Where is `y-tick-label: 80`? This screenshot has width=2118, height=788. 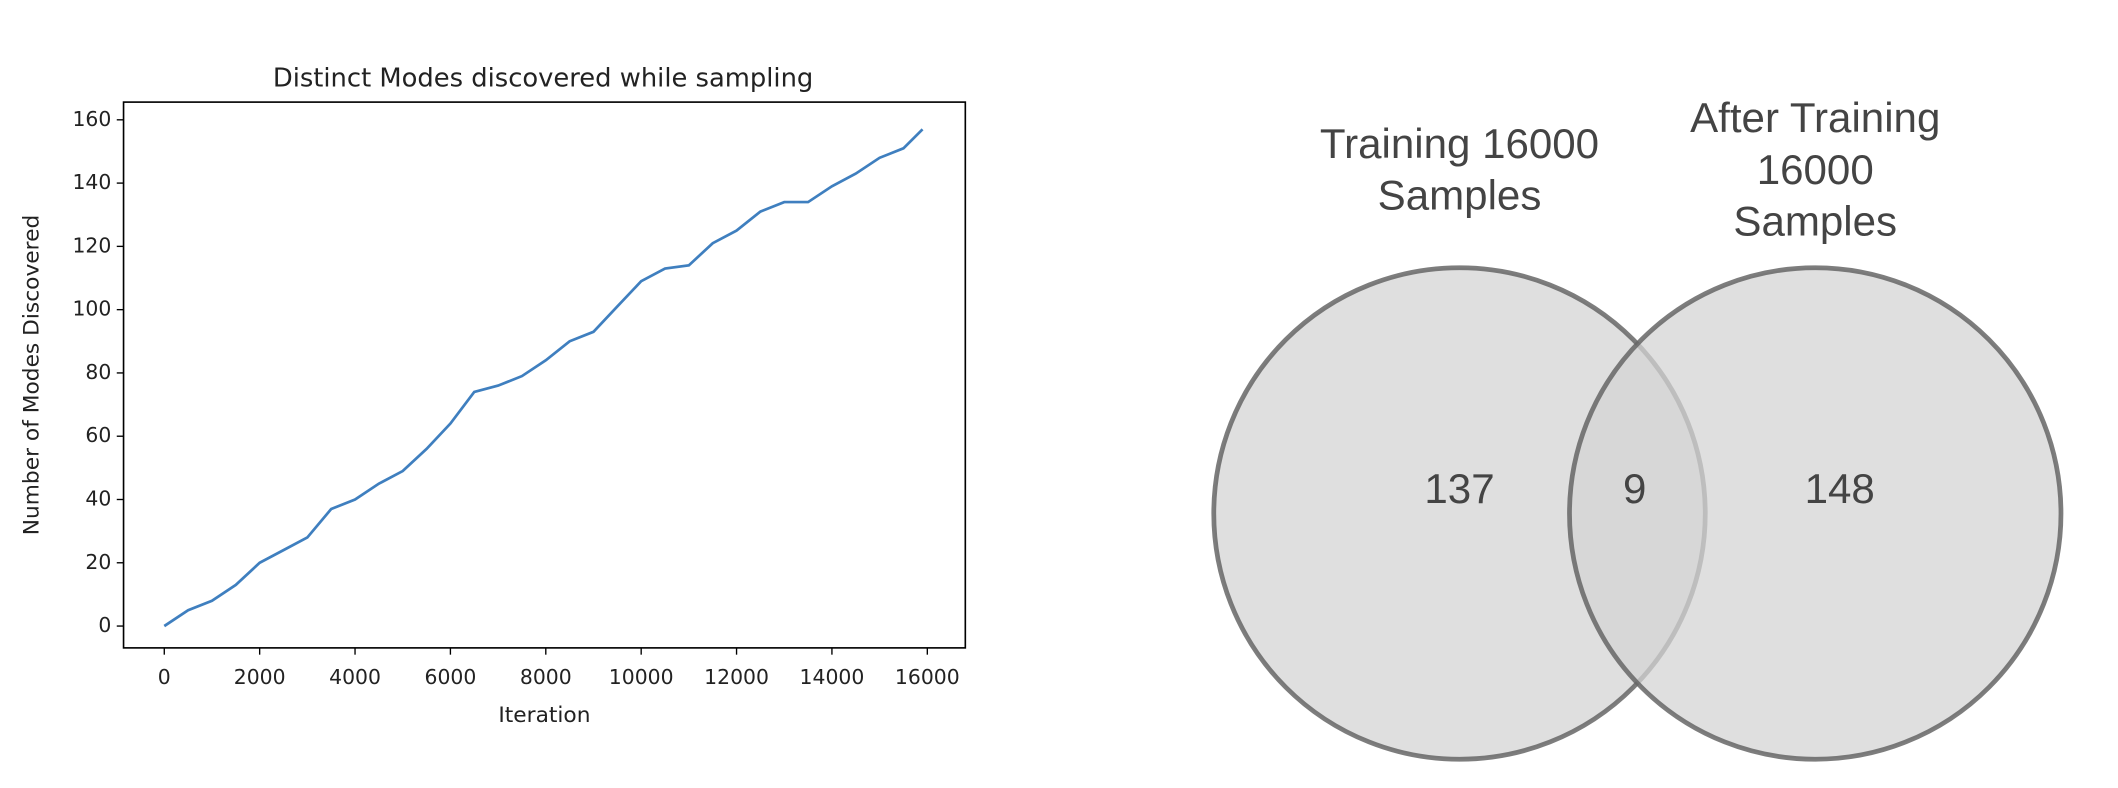 y-tick-label: 80 is located at coordinates (98, 372).